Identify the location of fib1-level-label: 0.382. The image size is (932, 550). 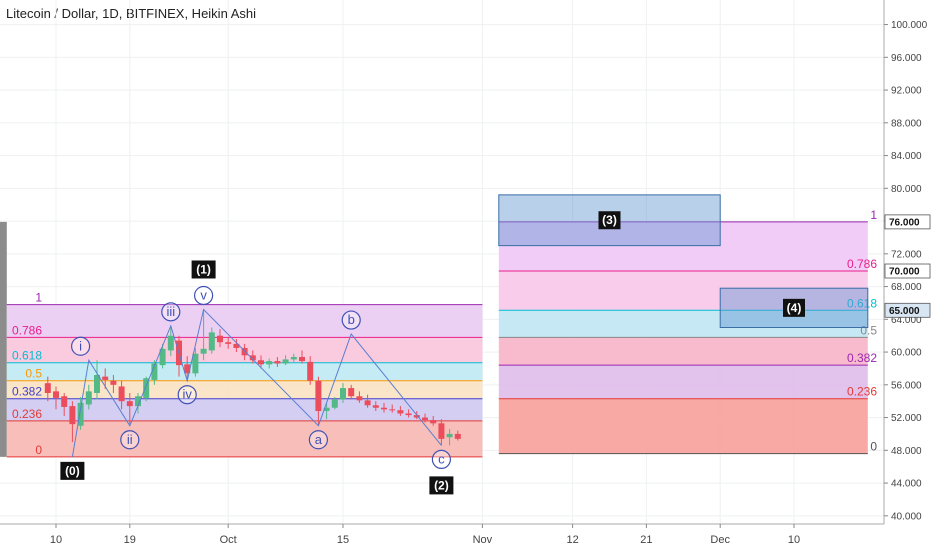
(27, 392).